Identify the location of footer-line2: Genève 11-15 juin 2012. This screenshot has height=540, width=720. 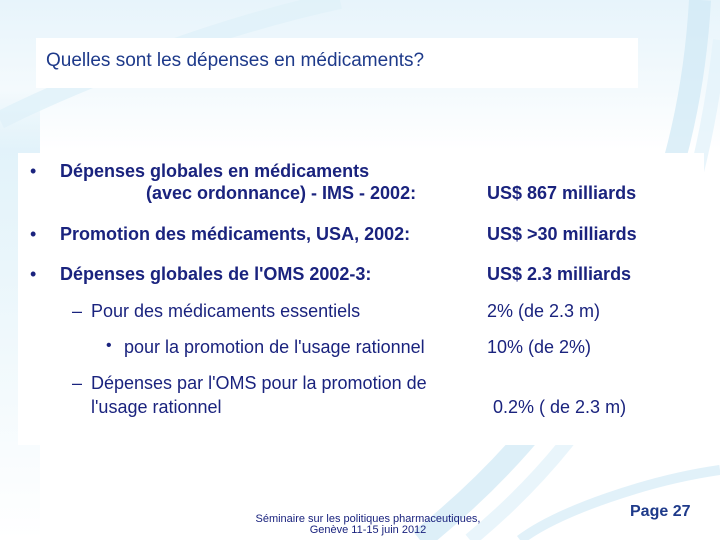
(368, 530).